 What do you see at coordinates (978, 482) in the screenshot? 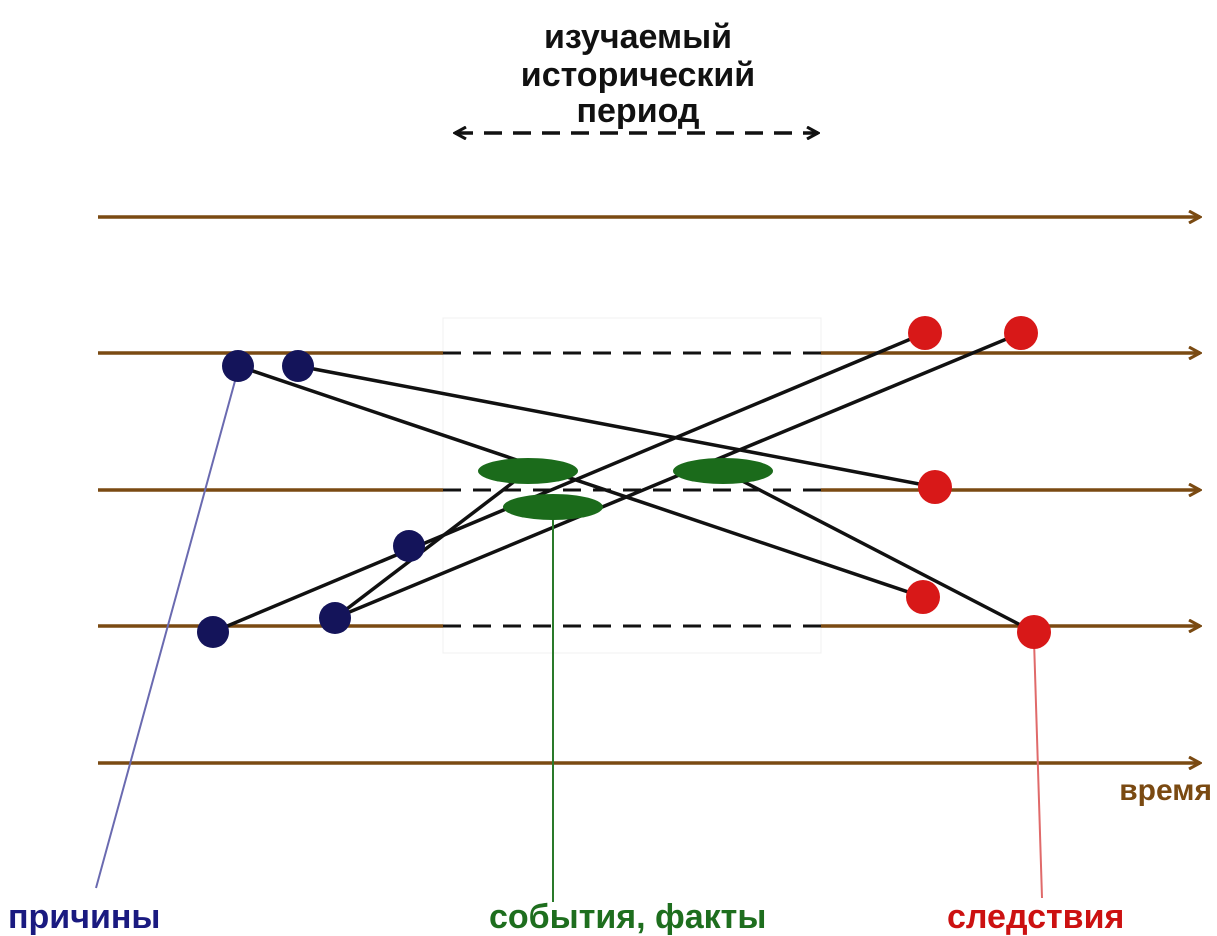
I see `consequences` at bounding box center [978, 482].